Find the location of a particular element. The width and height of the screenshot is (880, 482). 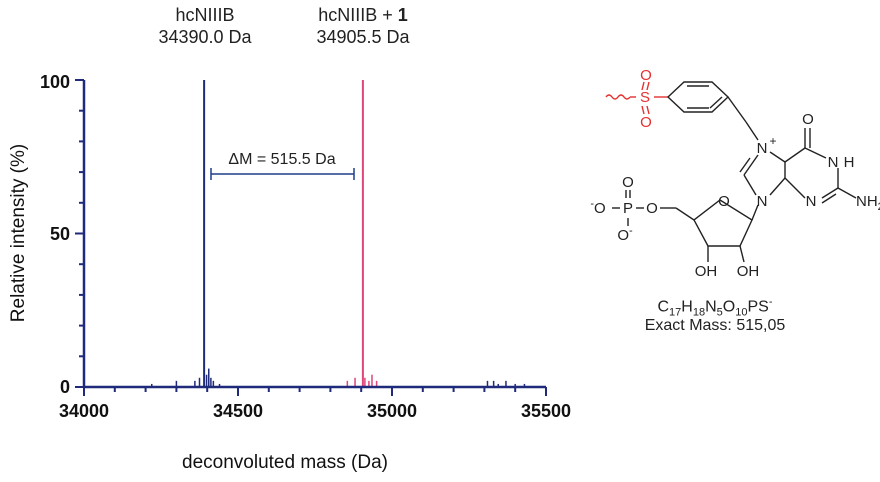

atom-oh-right: OH is located at coordinates (748, 271).